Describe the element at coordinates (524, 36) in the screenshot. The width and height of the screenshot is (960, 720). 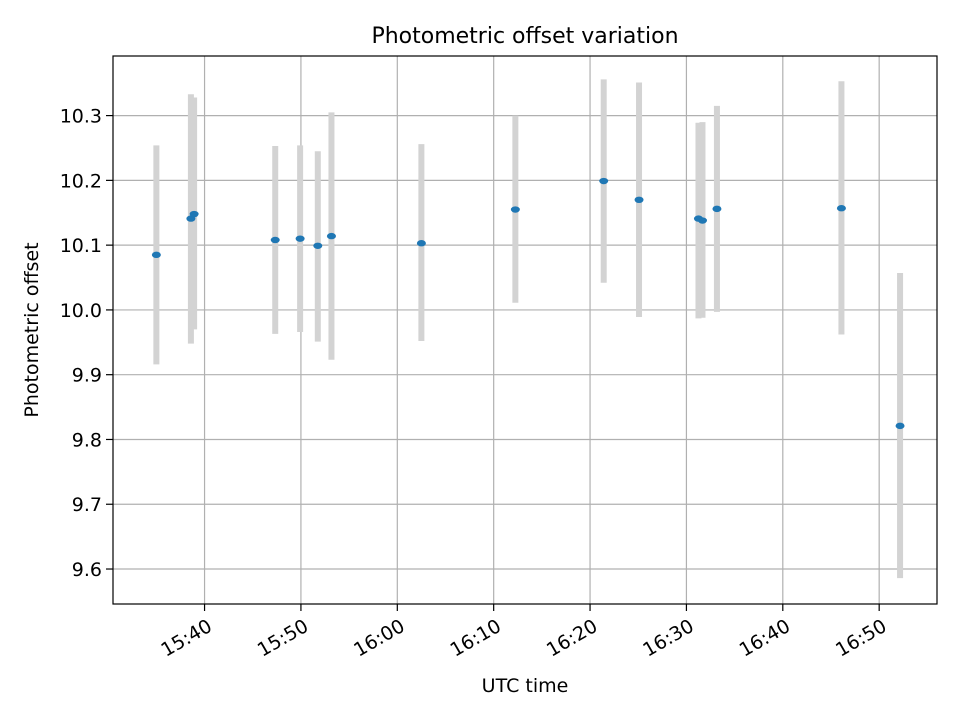
I see `chart-title: Photometric offset variation` at that location.